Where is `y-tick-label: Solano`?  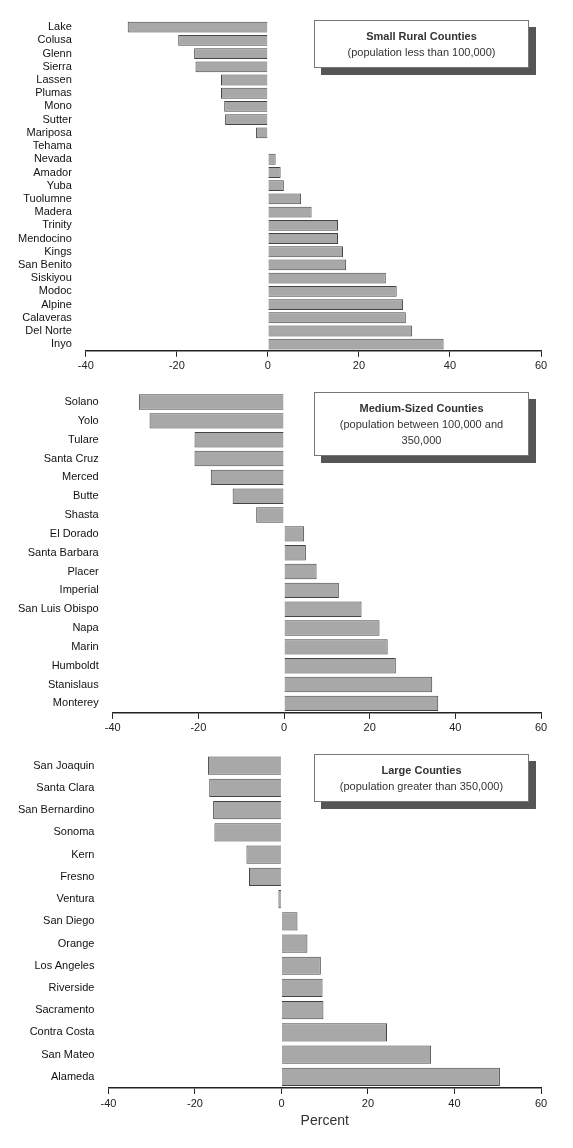 y-tick-label: Solano is located at coordinates (81, 401).